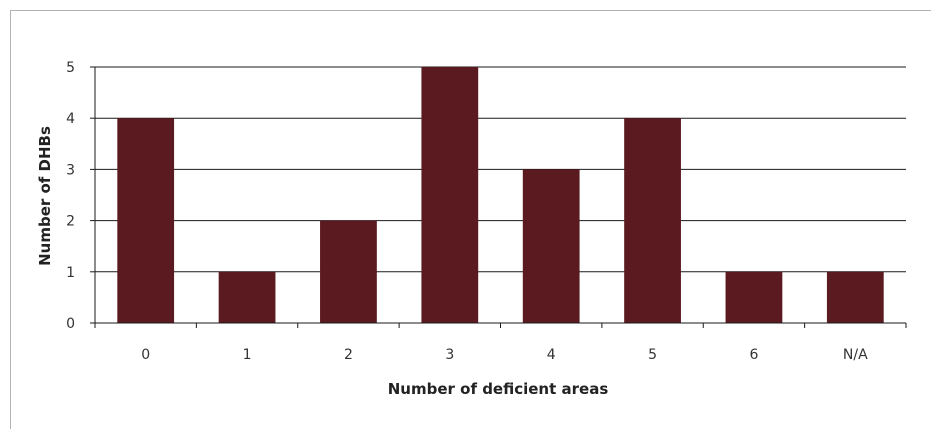 Image resolution: width=931 pixels, height=429 pixels. I want to click on x-tick-label: 0, so click(145, 355).